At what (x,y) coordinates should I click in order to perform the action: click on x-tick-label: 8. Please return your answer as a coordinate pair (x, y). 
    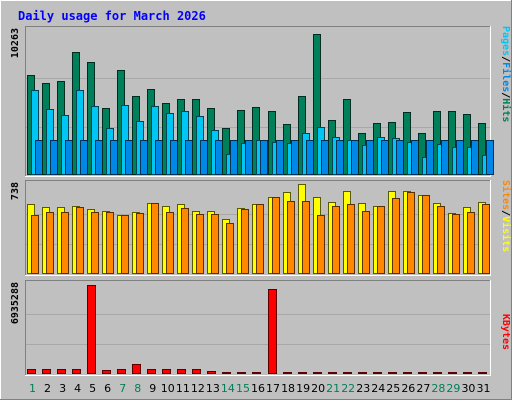
    Looking at the image, I should click on (137, 388).